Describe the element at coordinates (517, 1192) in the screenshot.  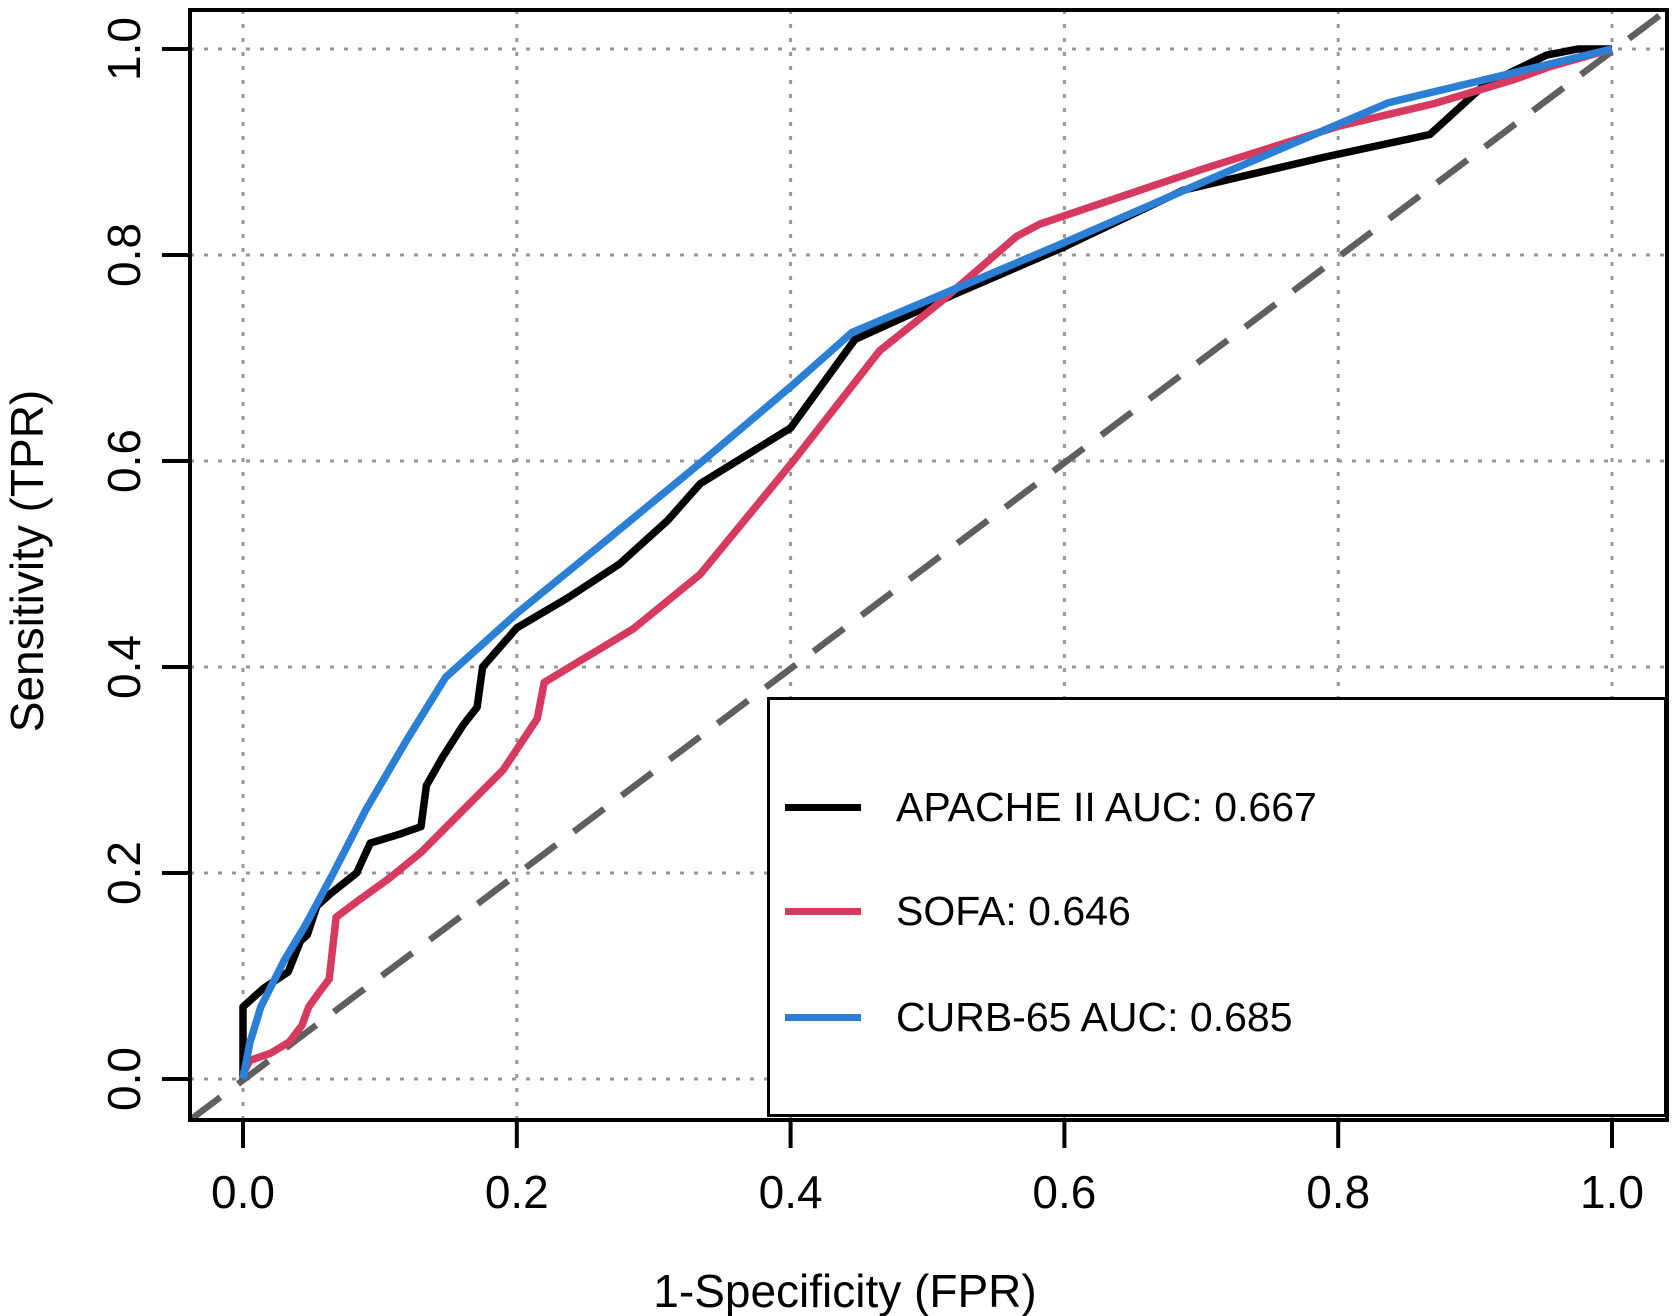
I see `x-tick-label-0.2: 0.2` at that location.